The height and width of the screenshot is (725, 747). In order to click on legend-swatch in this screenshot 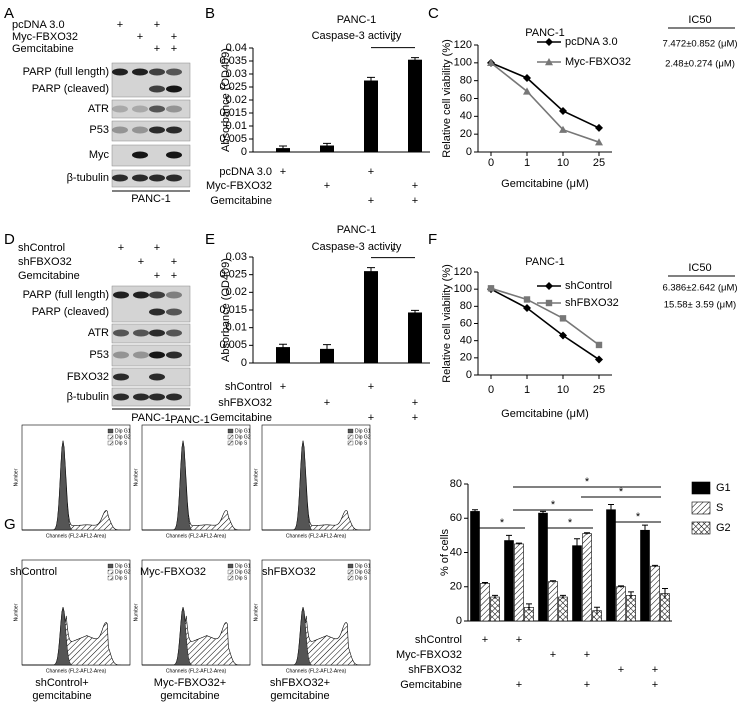, I will do `click(701, 488)`.